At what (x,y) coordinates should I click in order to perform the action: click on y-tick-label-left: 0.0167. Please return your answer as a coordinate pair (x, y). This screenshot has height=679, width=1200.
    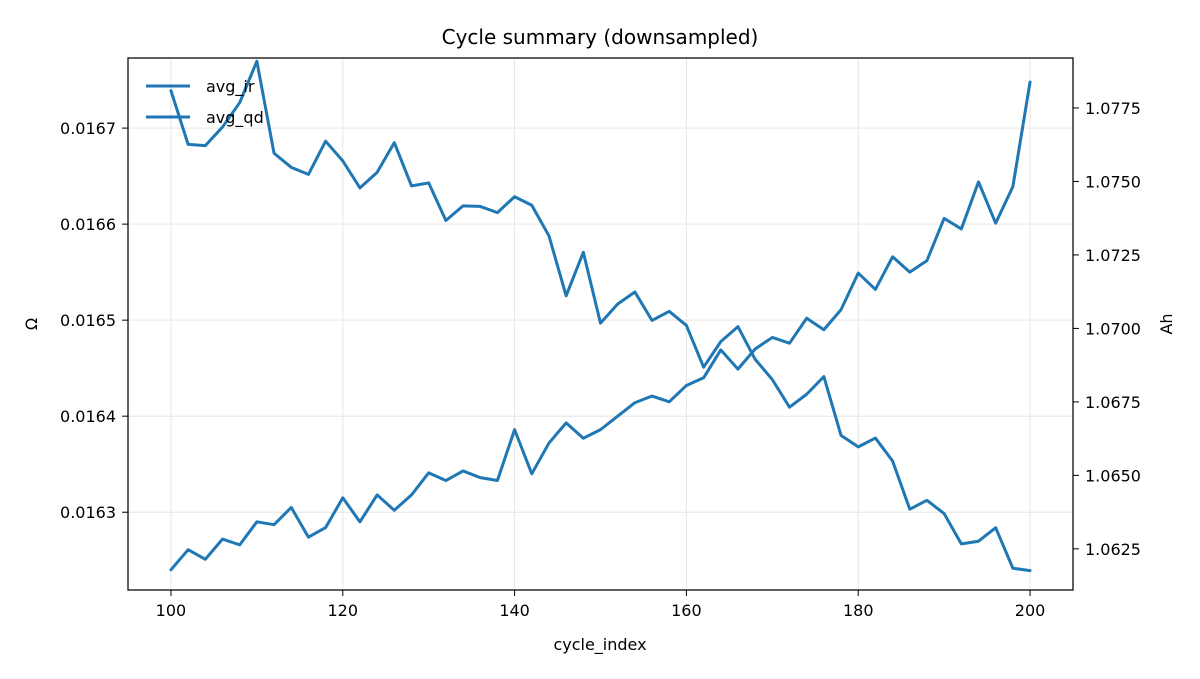
    Looking at the image, I should click on (88, 128).